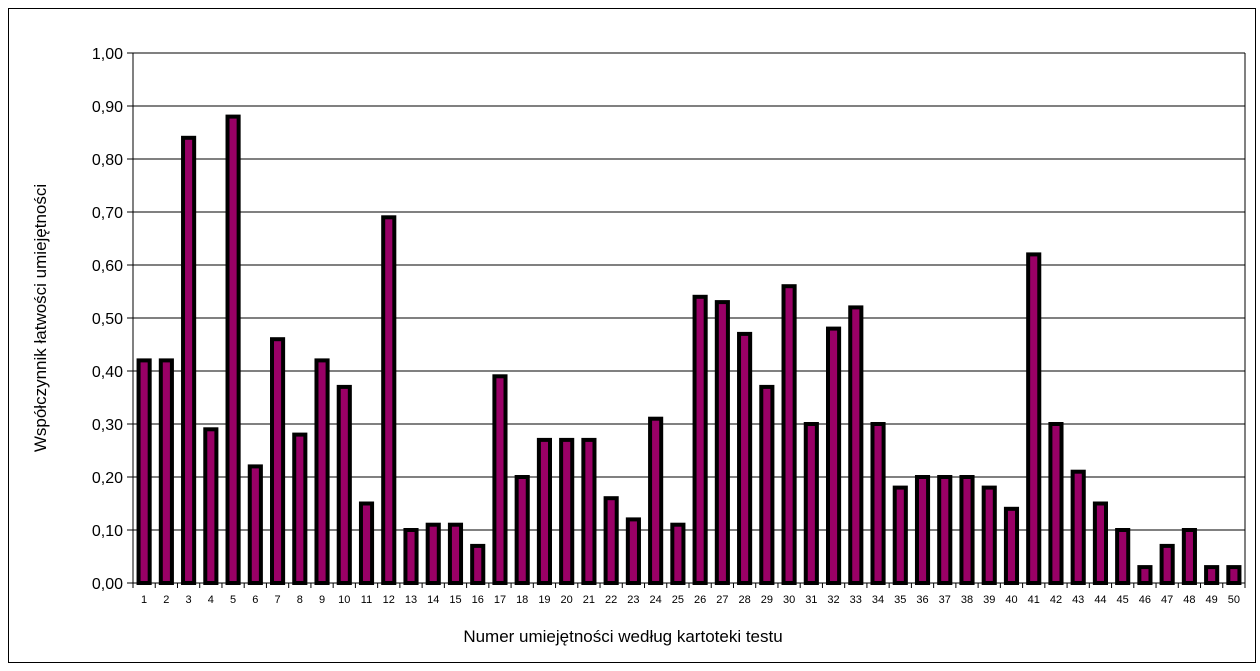  What do you see at coordinates (1011, 600) in the screenshot?
I see `x-tick-label: 40` at bounding box center [1011, 600].